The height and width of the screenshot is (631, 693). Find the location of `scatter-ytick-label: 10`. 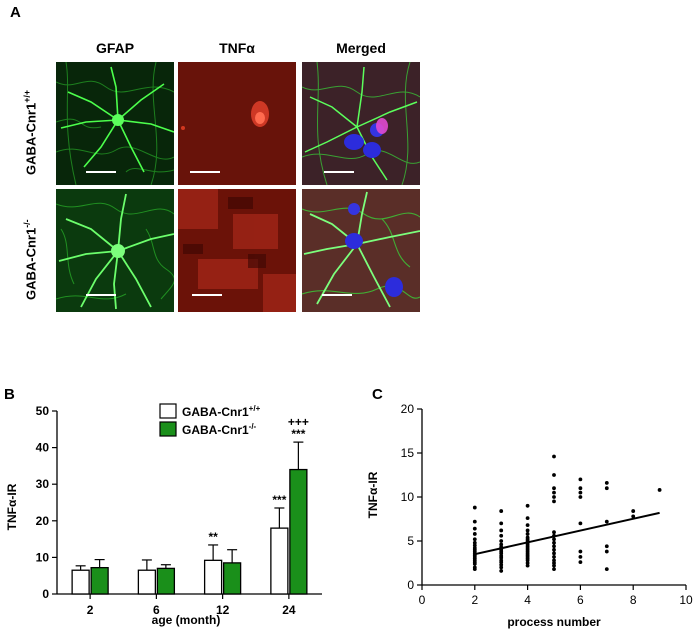

scatter-ytick-label: 10 is located at coordinates (408, 497).